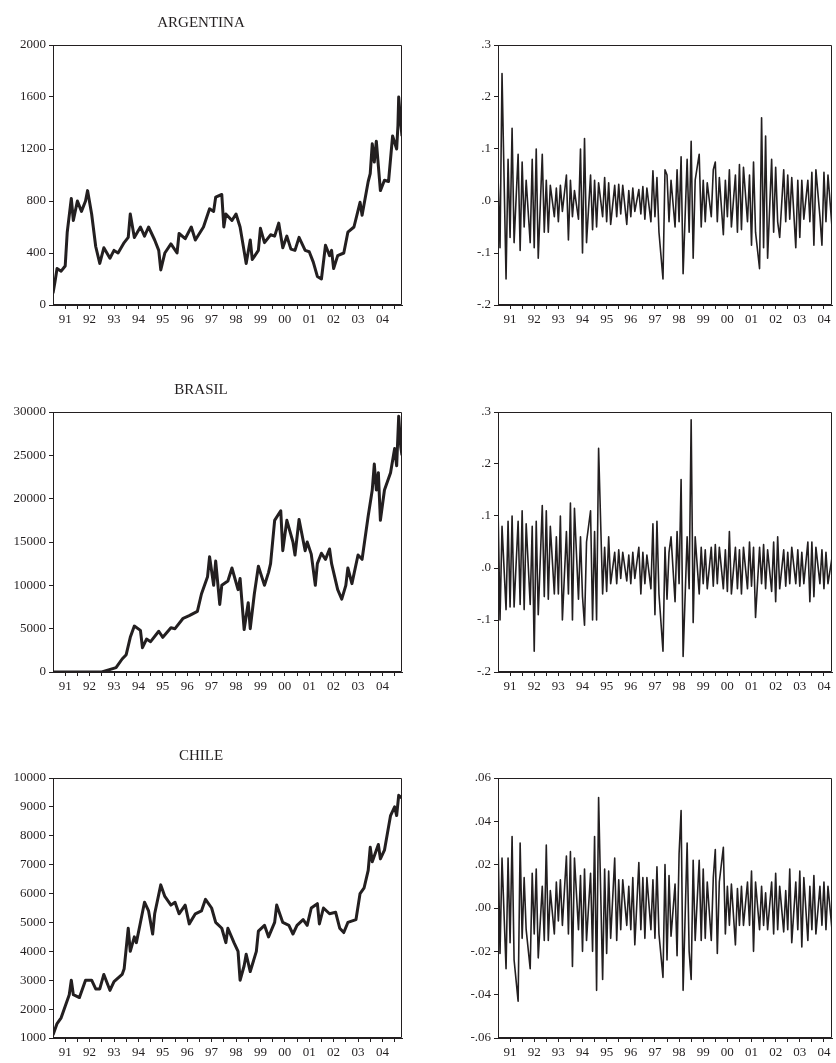  What do you see at coordinates (483, 777) in the screenshot?
I see `y-tick-label: .06` at bounding box center [483, 777].